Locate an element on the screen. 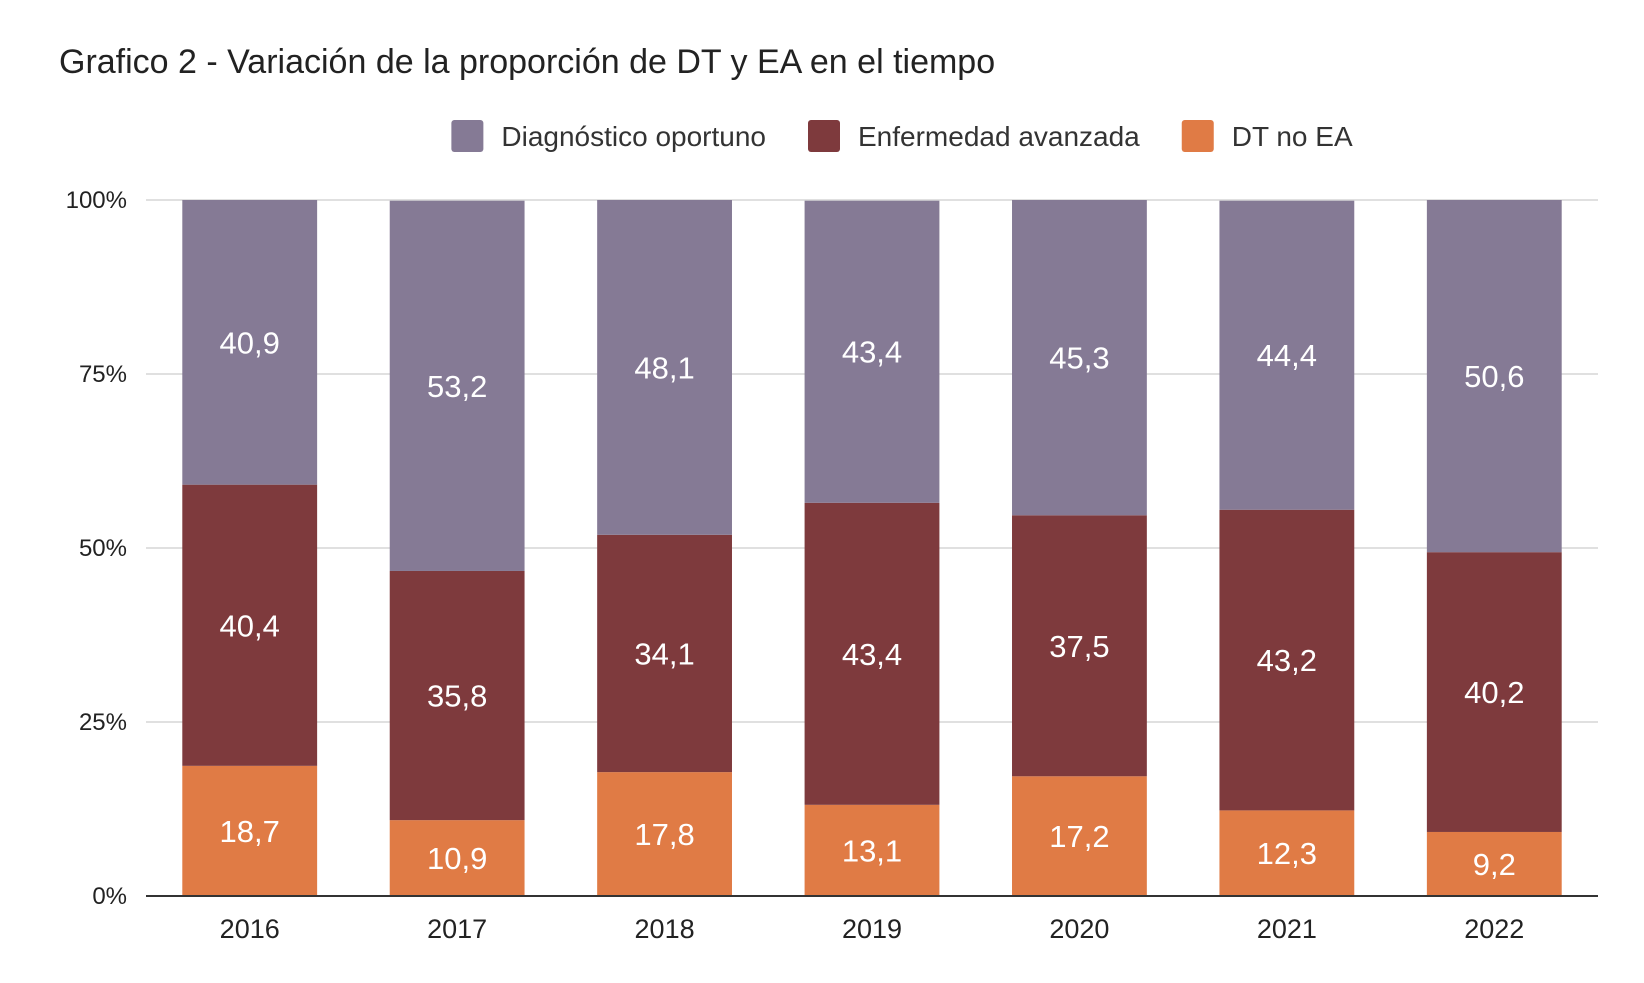  bar-segment-dt-no-ea-2017 is located at coordinates (457, 858).